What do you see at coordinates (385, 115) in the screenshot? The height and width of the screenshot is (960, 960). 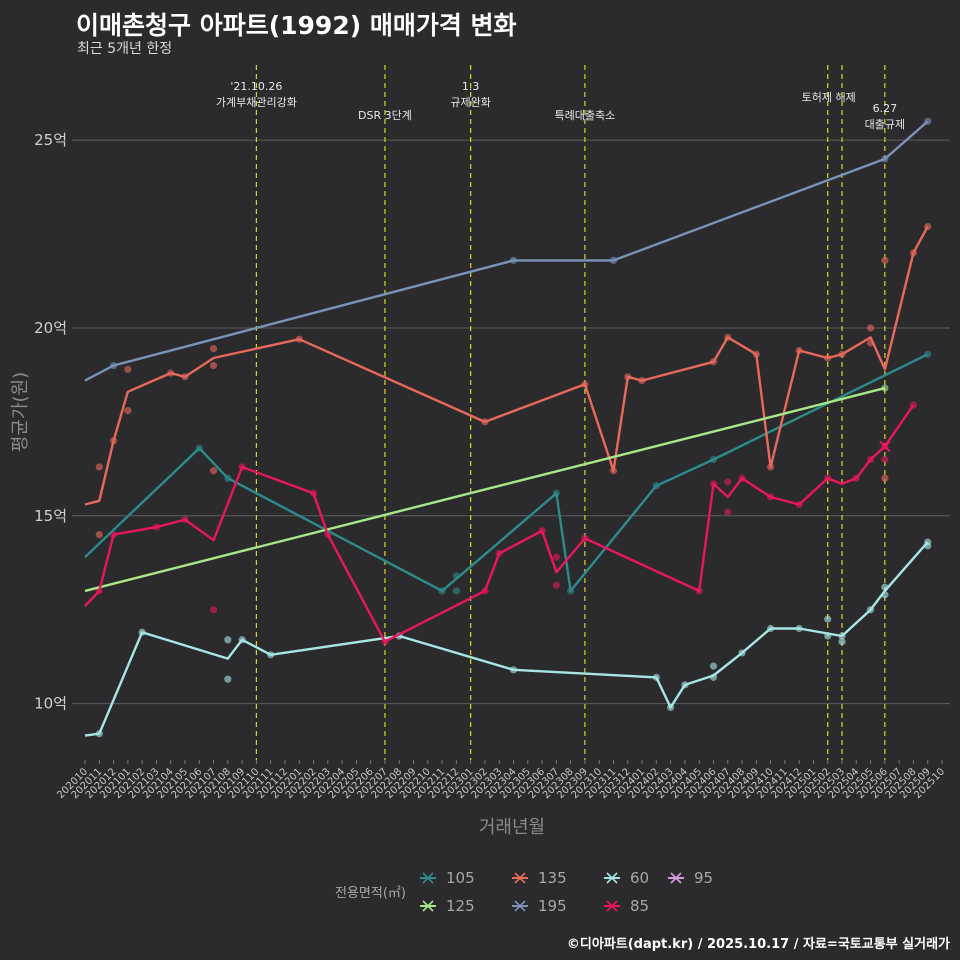 I see `event-label: DSR 3단계` at bounding box center [385, 115].